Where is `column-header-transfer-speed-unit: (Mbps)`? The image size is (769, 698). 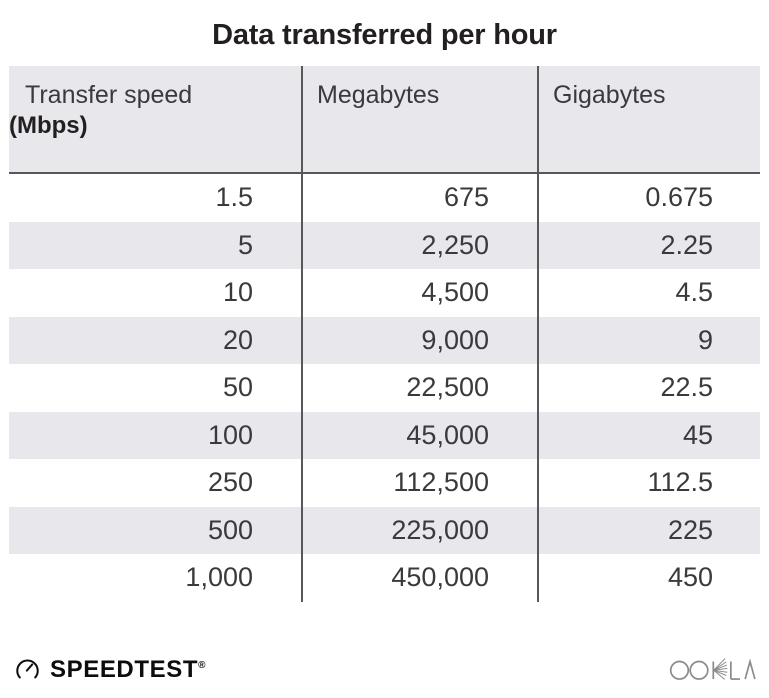
column-header-transfer-speed-unit: (Mbps) is located at coordinates (48, 125).